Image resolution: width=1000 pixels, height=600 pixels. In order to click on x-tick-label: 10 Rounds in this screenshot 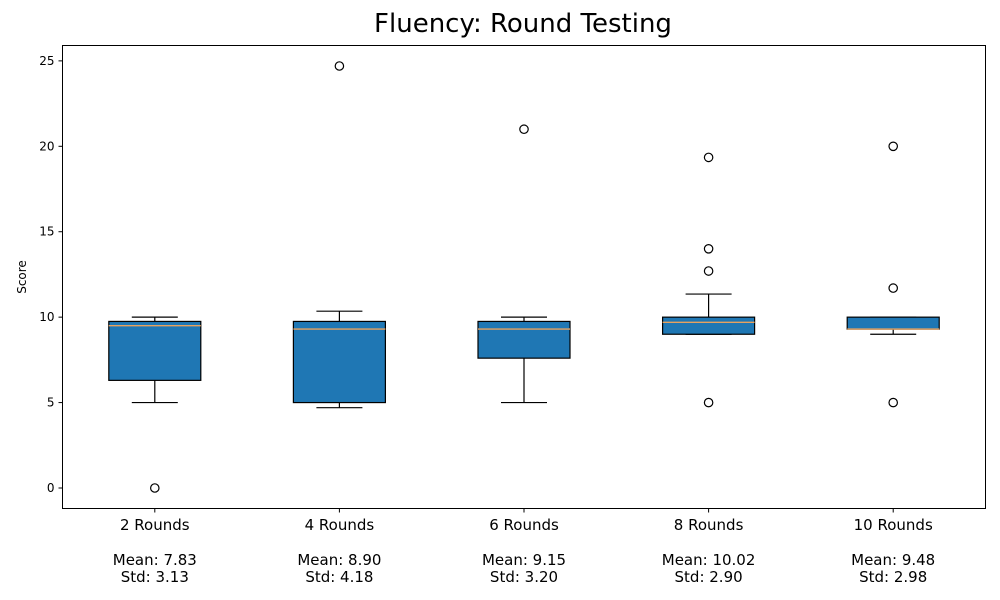, I will do `click(893, 525)`.